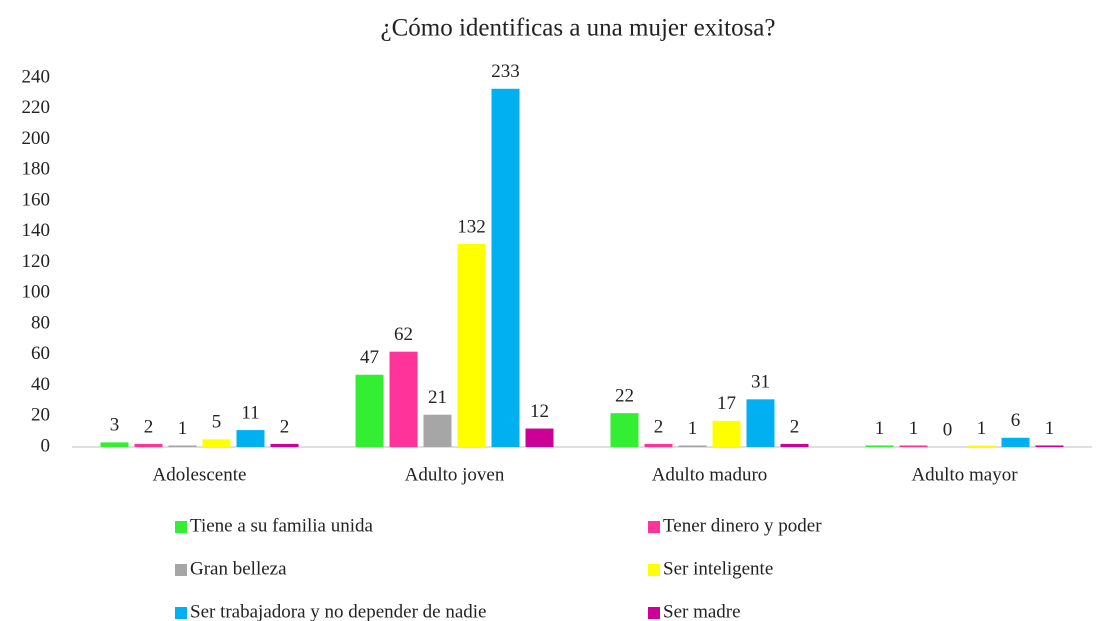 This screenshot has width=1096, height=621. I want to click on x-tick-label: Adulto maduro, so click(710, 474).